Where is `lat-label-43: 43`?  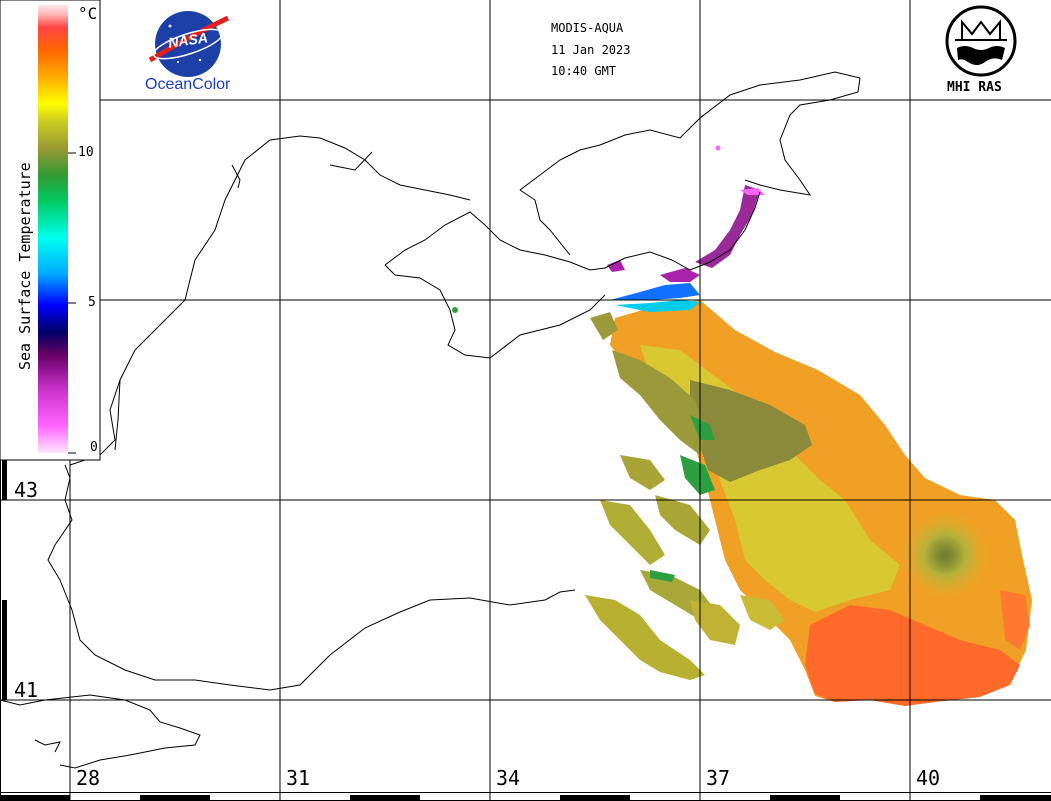 lat-label-43: 43 is located at coordinates (26, 490).